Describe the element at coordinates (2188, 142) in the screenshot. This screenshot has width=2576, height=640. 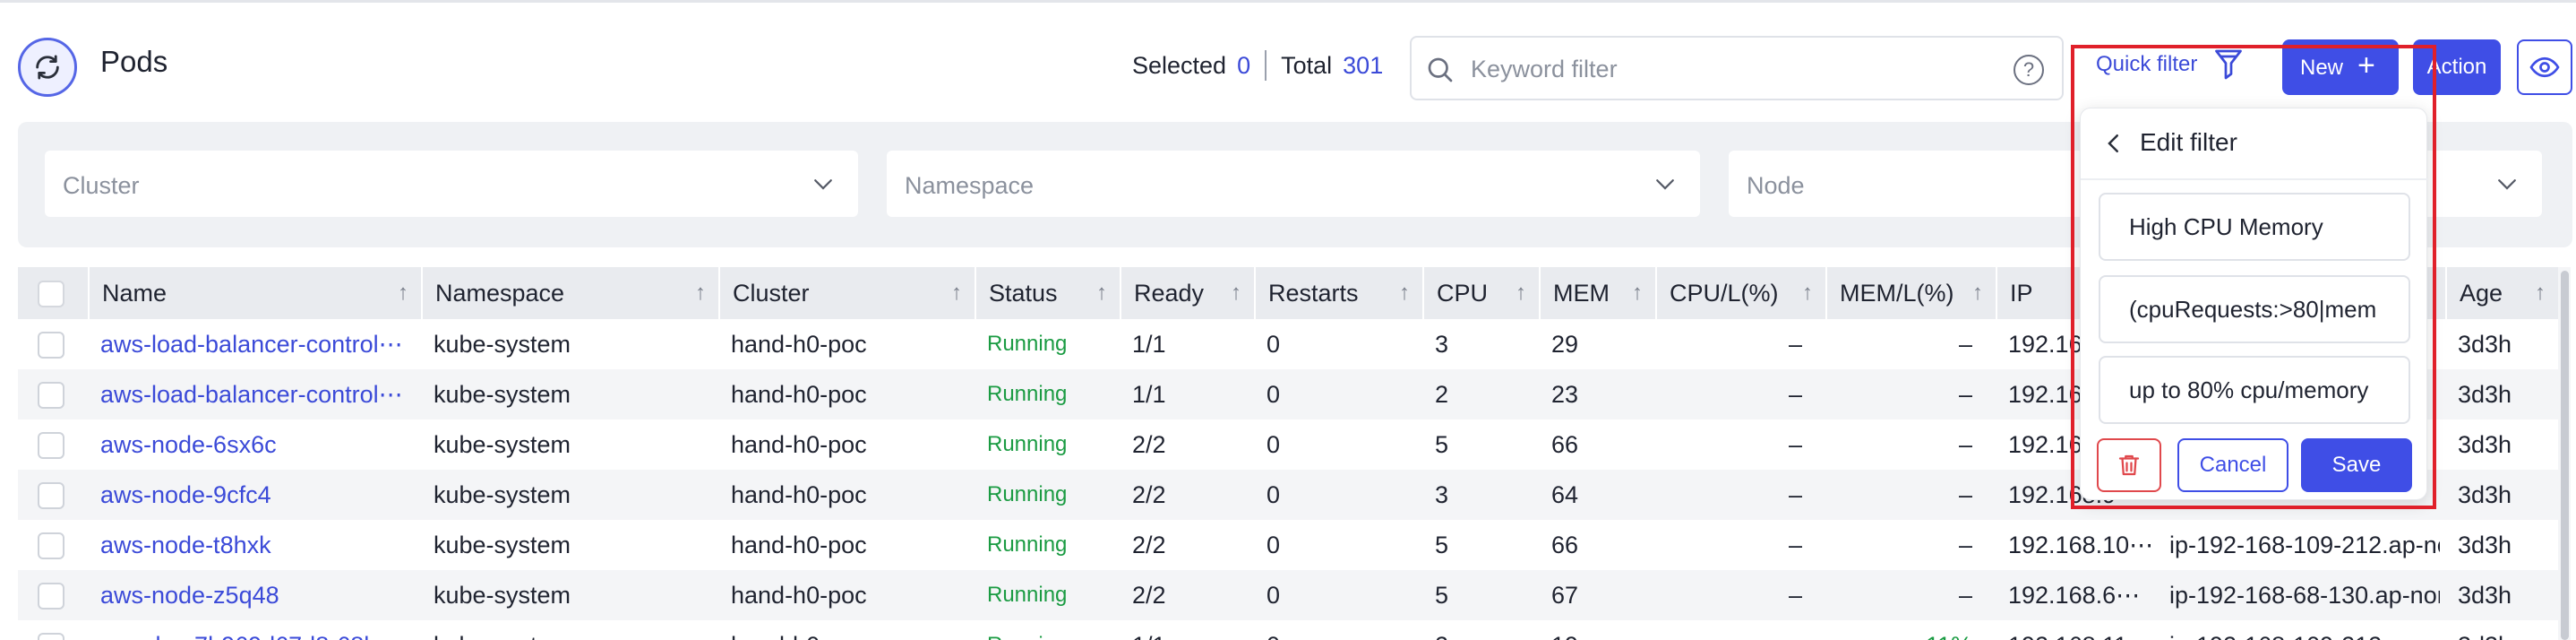
I see `popover-title: Edit filter` at that location.